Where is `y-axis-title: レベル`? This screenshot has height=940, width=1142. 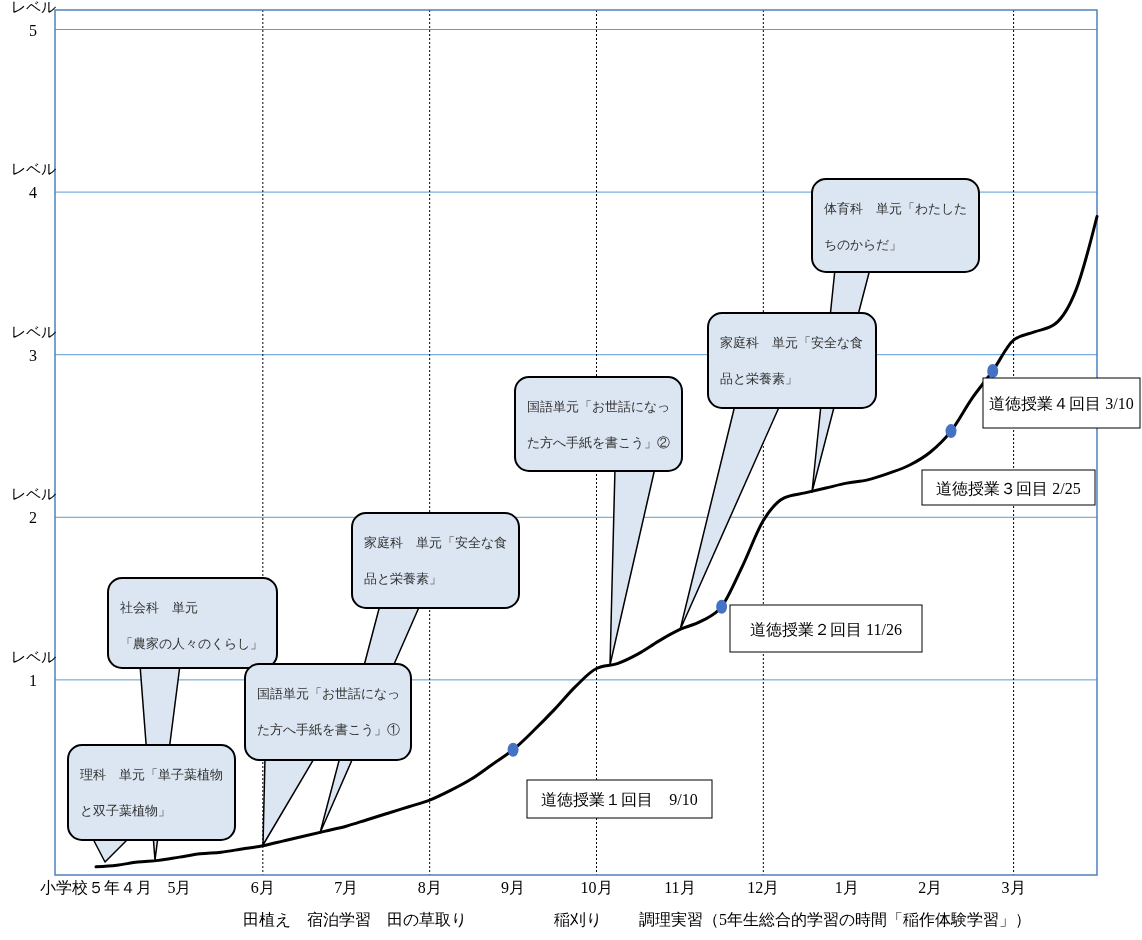
y-axis-title: レベル is located at coordinates (33, 656).